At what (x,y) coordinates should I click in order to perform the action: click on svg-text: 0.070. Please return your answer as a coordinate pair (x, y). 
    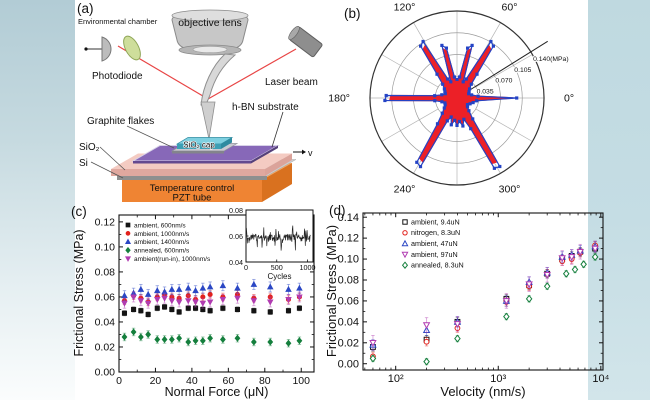
    Looking at the image, I should click on (503, 81).